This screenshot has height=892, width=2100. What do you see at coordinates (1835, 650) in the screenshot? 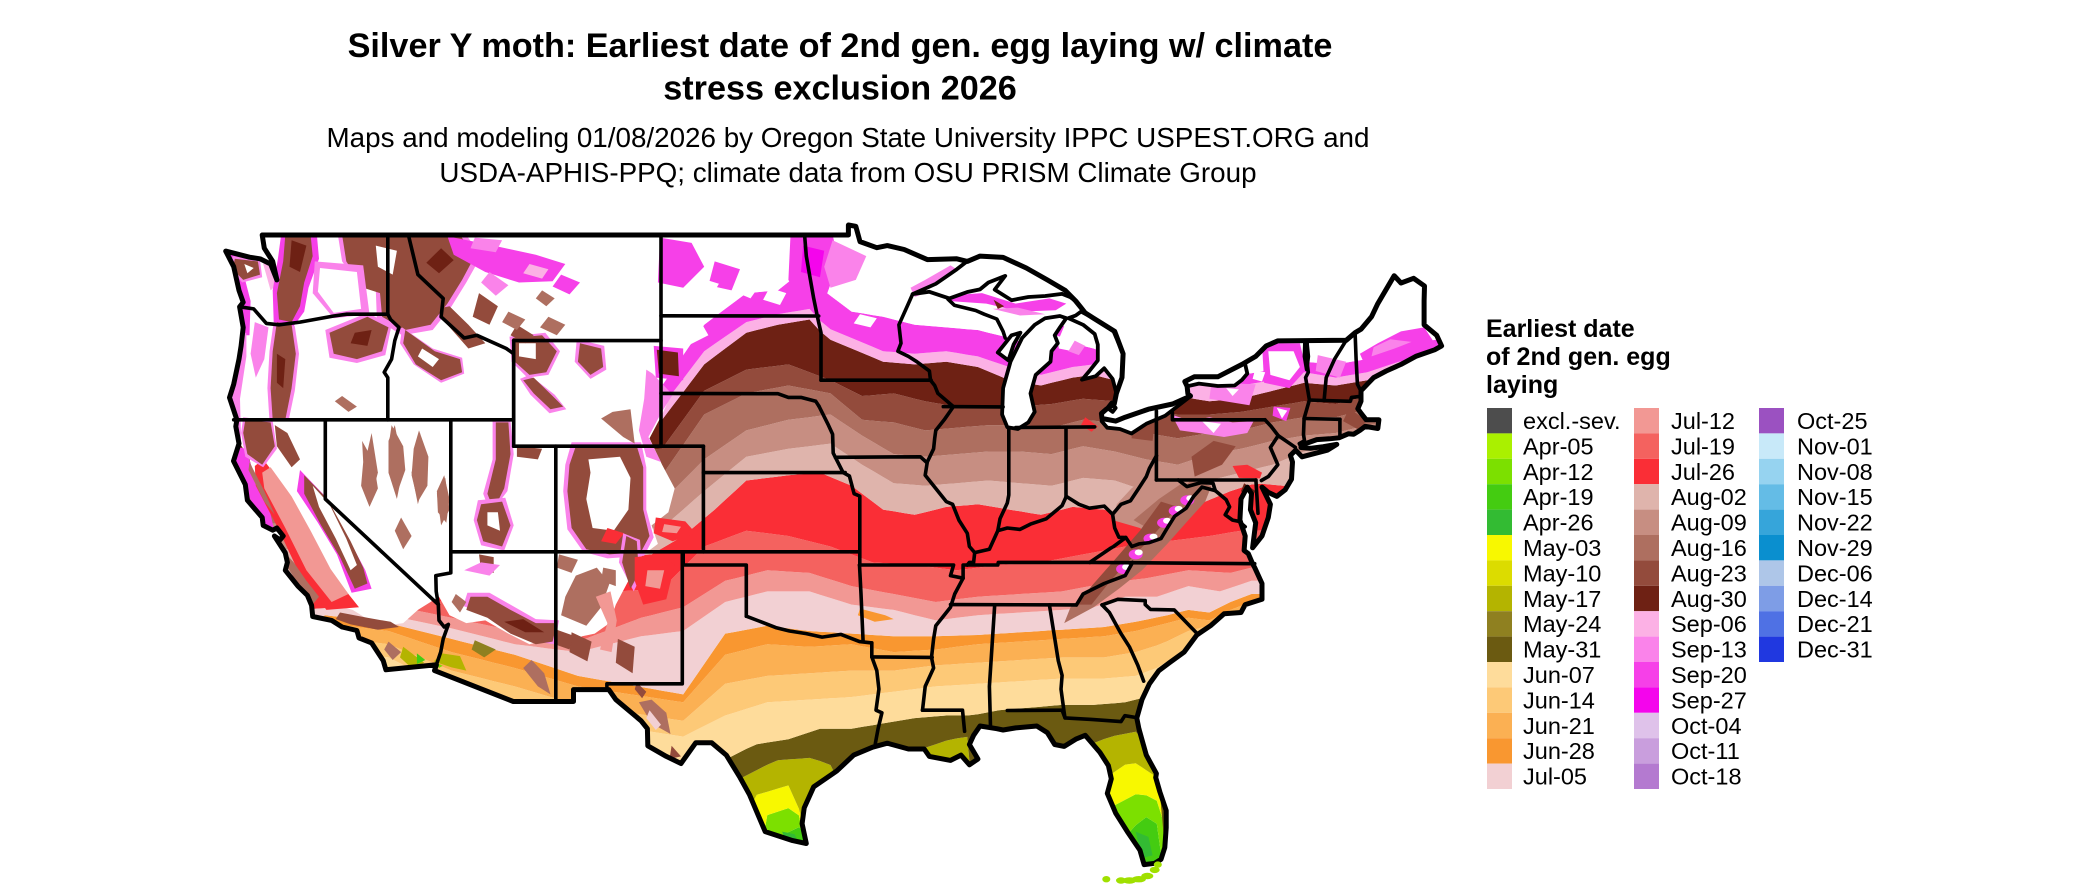
I see `svg-text: Dec-31` at bounding box center [1835, 650].